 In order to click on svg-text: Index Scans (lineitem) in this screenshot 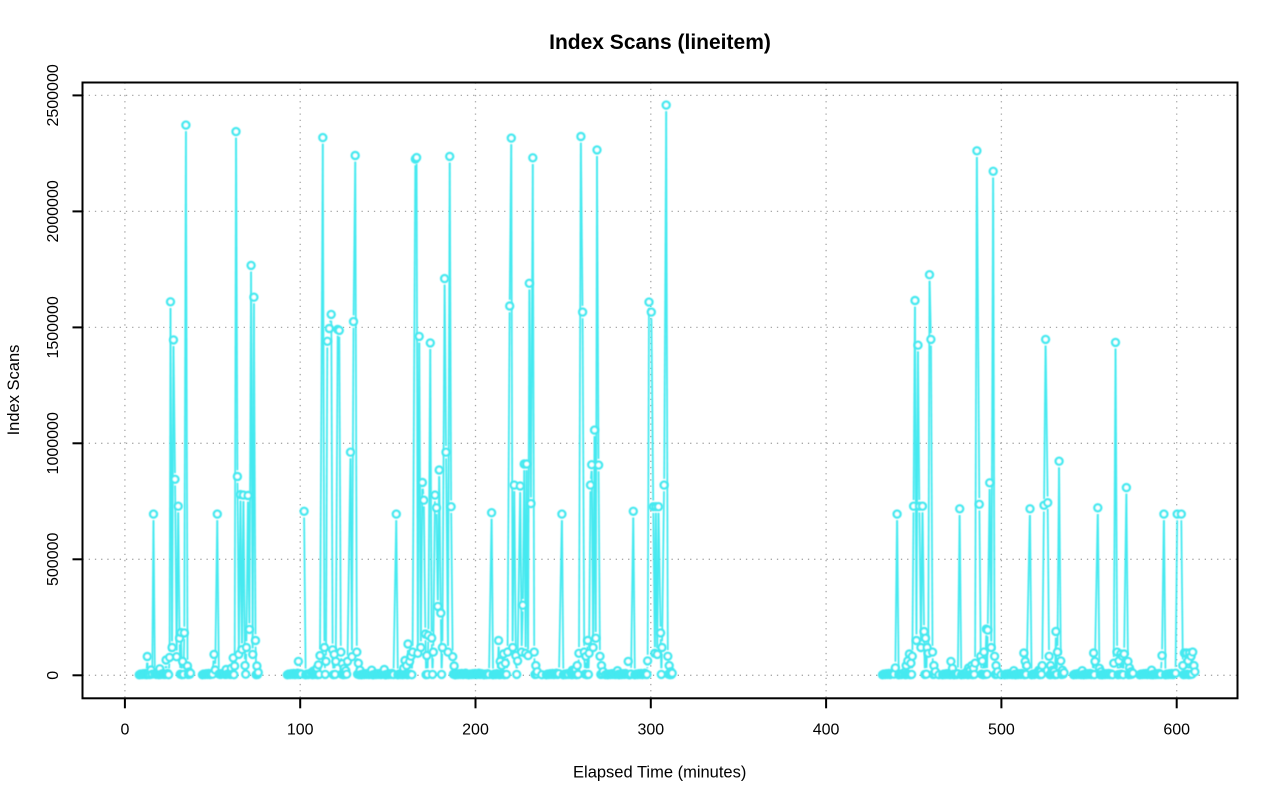, I will do `click(660, 42)`.